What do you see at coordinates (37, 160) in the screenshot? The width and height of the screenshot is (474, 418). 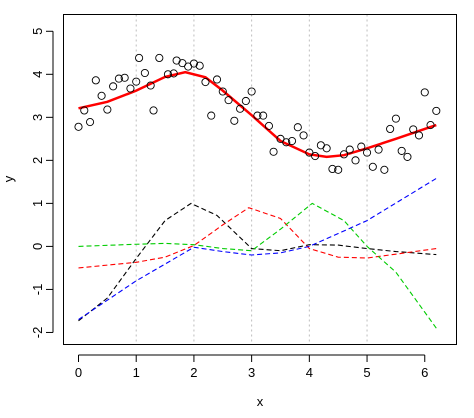 I see `y-tick-label-2: 2` at bounding box center [37, 160].